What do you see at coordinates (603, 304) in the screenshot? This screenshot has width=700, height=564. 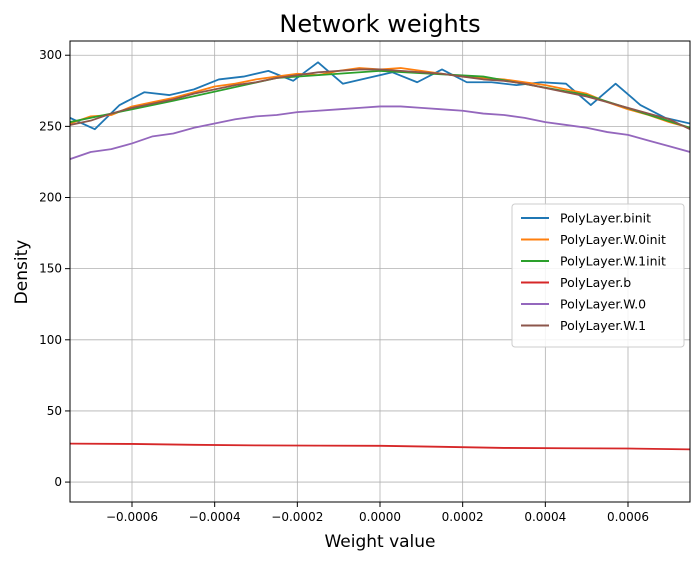 I see `legend-label: PolyLayer.W.0` at bounding box center [603, 304].